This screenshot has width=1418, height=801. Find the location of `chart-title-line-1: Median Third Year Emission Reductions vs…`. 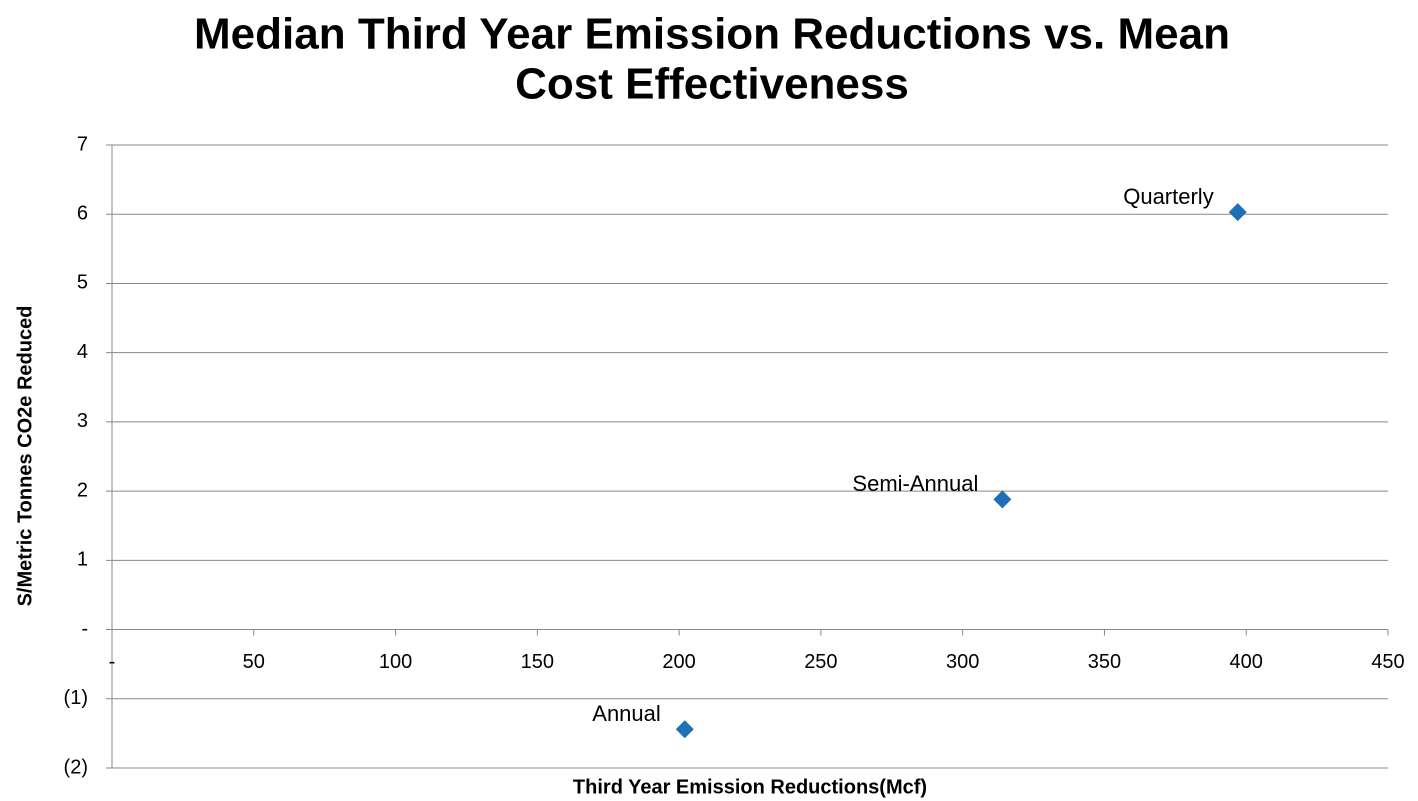

chart-title-line-1: Median Third Year Emission Reductions vs… is located at coordinates (712, 34).